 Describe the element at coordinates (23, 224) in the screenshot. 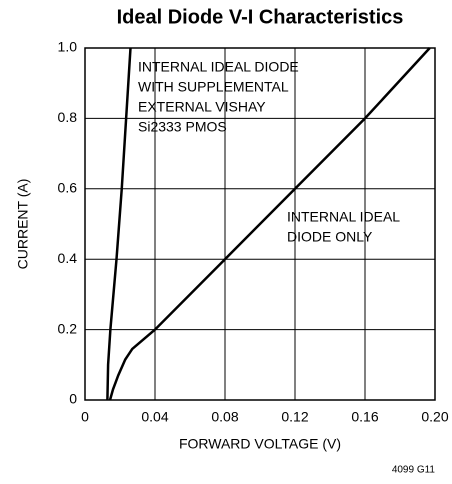

I see `y-axis-label: CURRENT (A)` at that location.